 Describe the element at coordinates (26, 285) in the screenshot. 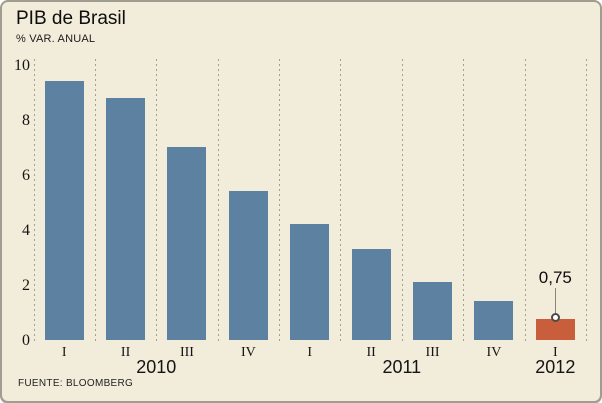

I see `y-tick-label: 2` at that location.